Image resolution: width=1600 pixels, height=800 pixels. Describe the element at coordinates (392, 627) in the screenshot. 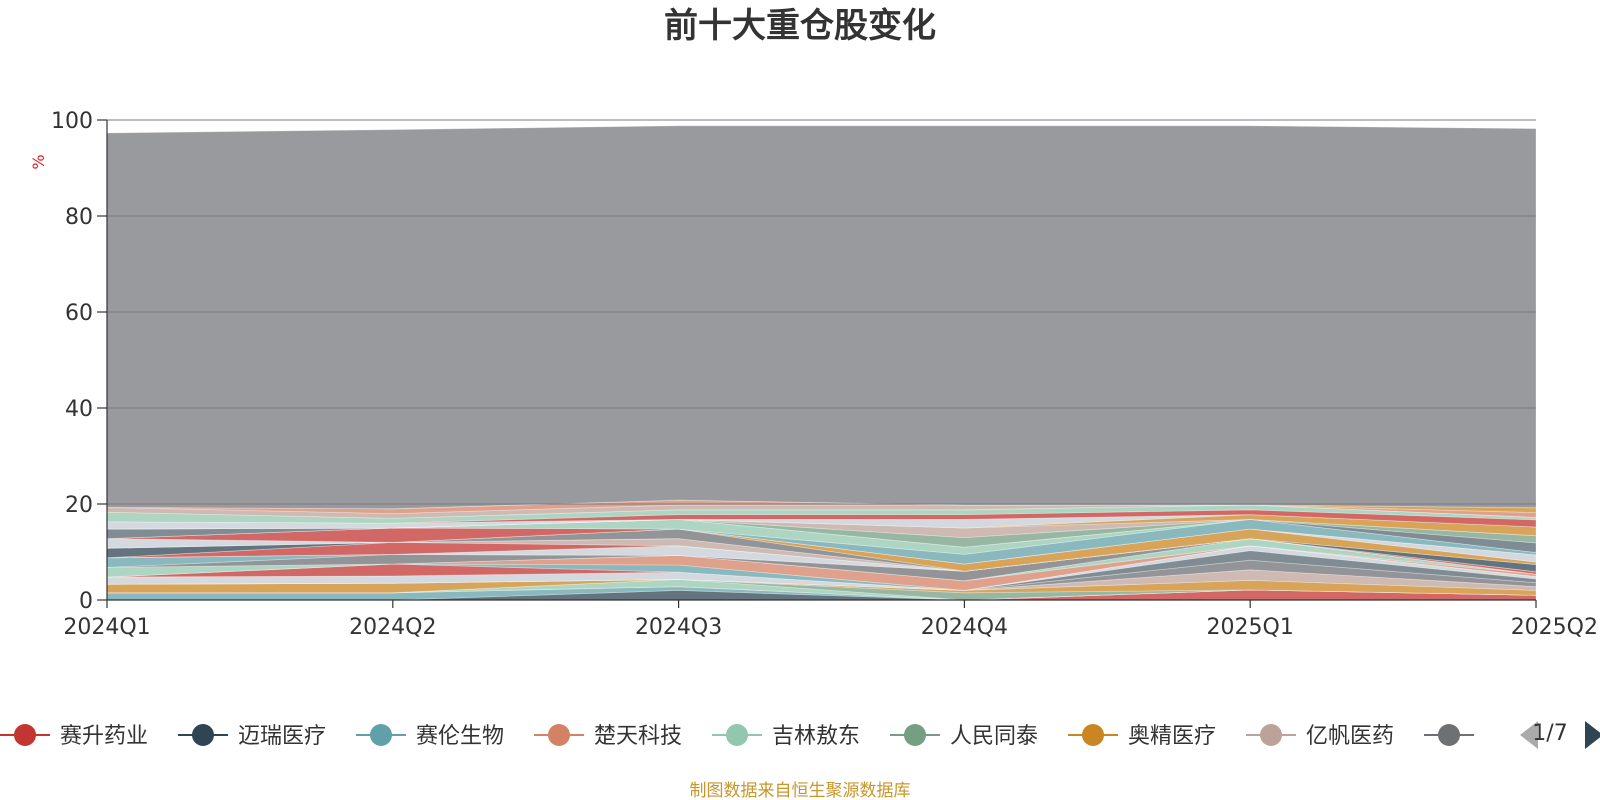

I see `x-tick-label: 2024Q2` at that location.